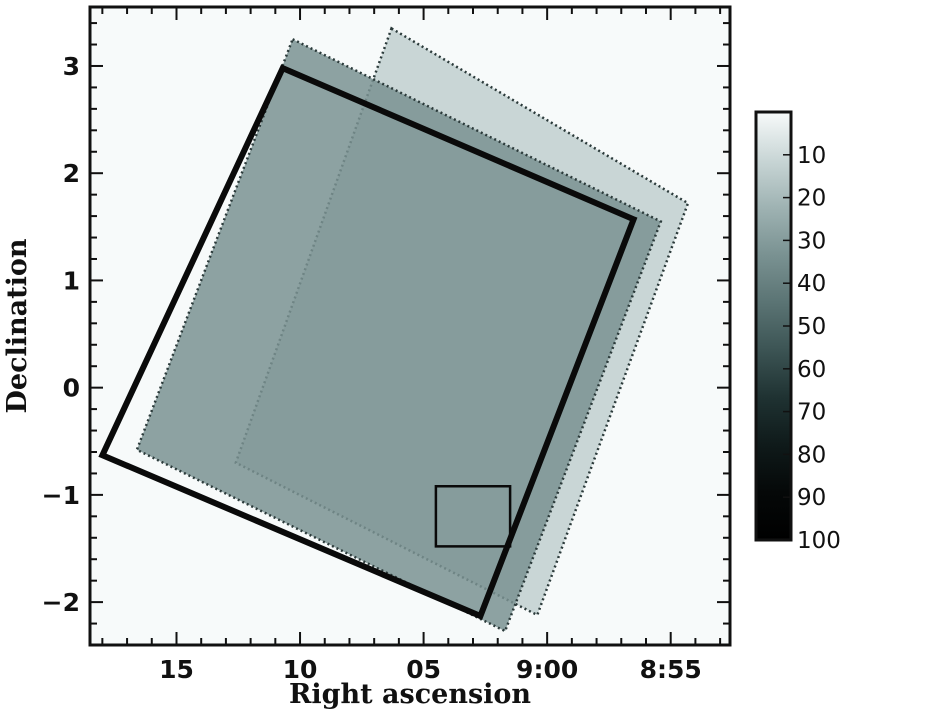  I want to click on colorbar-label: 20, so click(811, 199).